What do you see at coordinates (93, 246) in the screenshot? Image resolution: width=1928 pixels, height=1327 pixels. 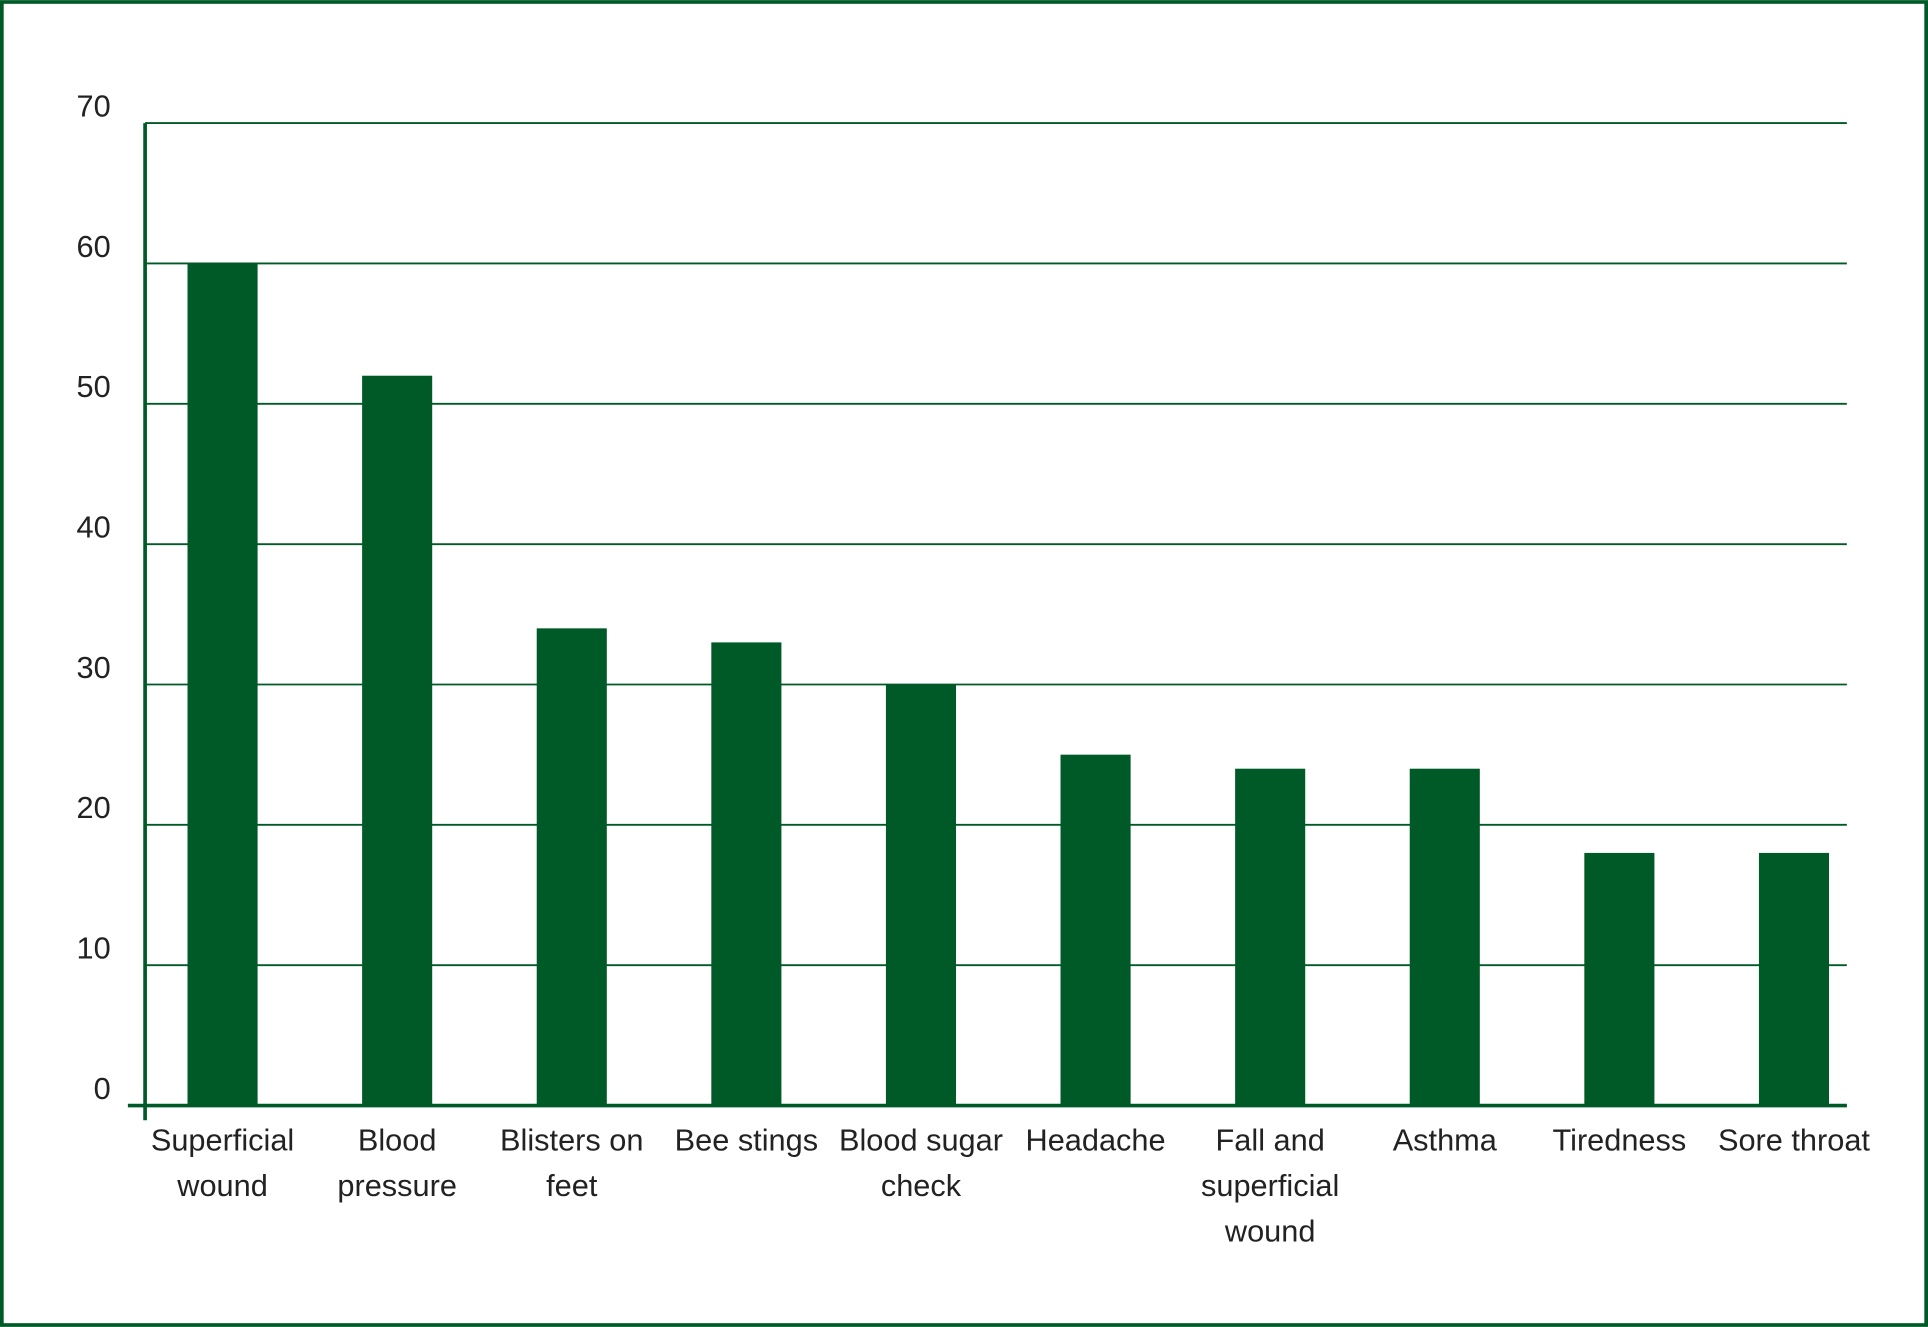 I see `y-tick-label: 60` at bounding box center [93, 246].